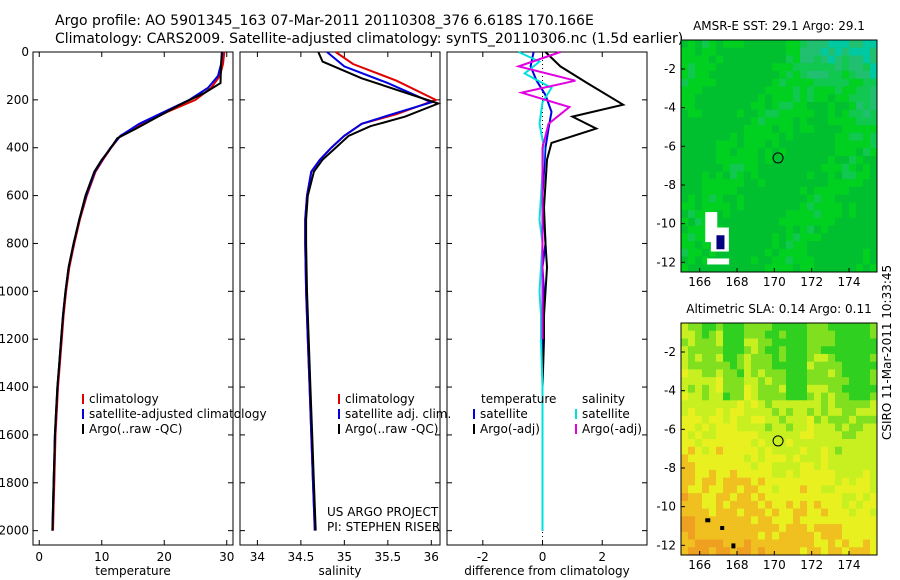 This screenshot has width=900, height=580. Describe the element at coordinates (17, 100) in the screenshot. I see `y-tick-label: 200` at that location.